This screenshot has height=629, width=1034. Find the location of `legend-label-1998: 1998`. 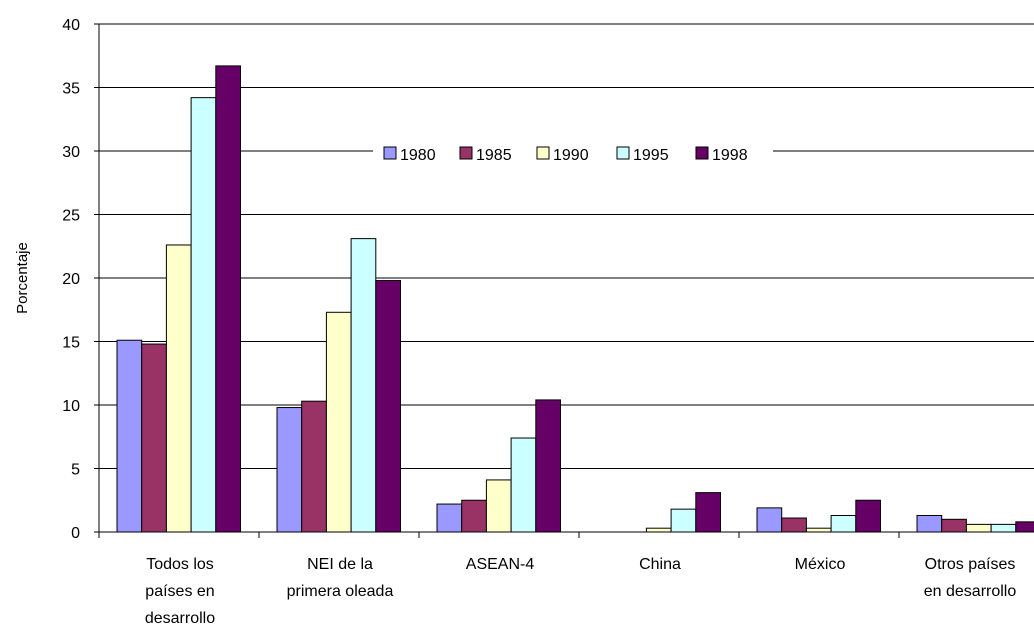

legend-label-1998: 1998 is located at coordinates (730, 155).